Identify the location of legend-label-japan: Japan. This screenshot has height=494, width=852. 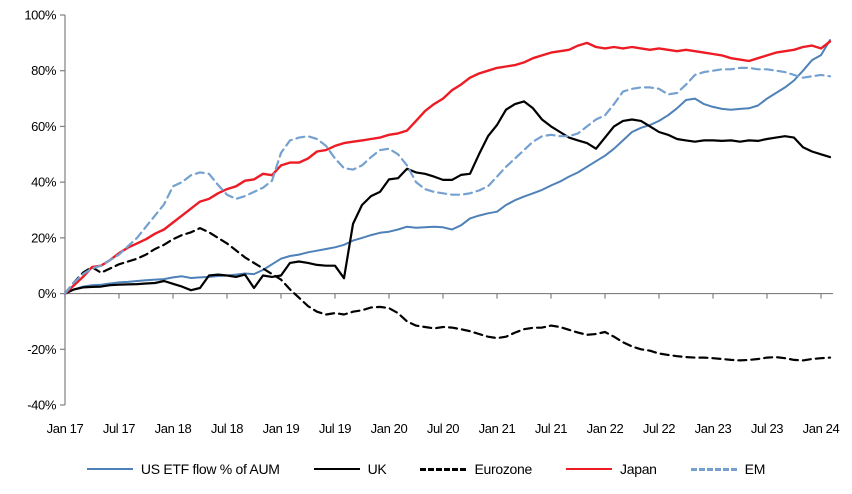
(638, 469).